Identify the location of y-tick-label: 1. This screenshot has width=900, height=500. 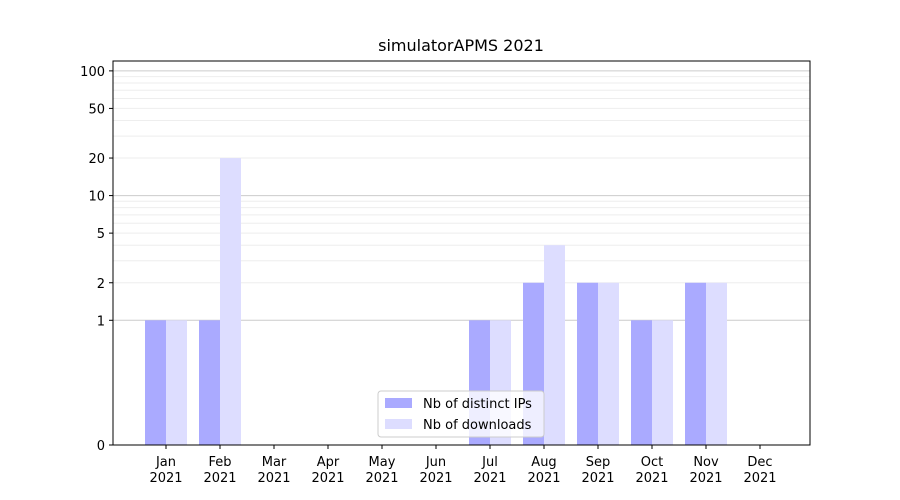
(101, 321).